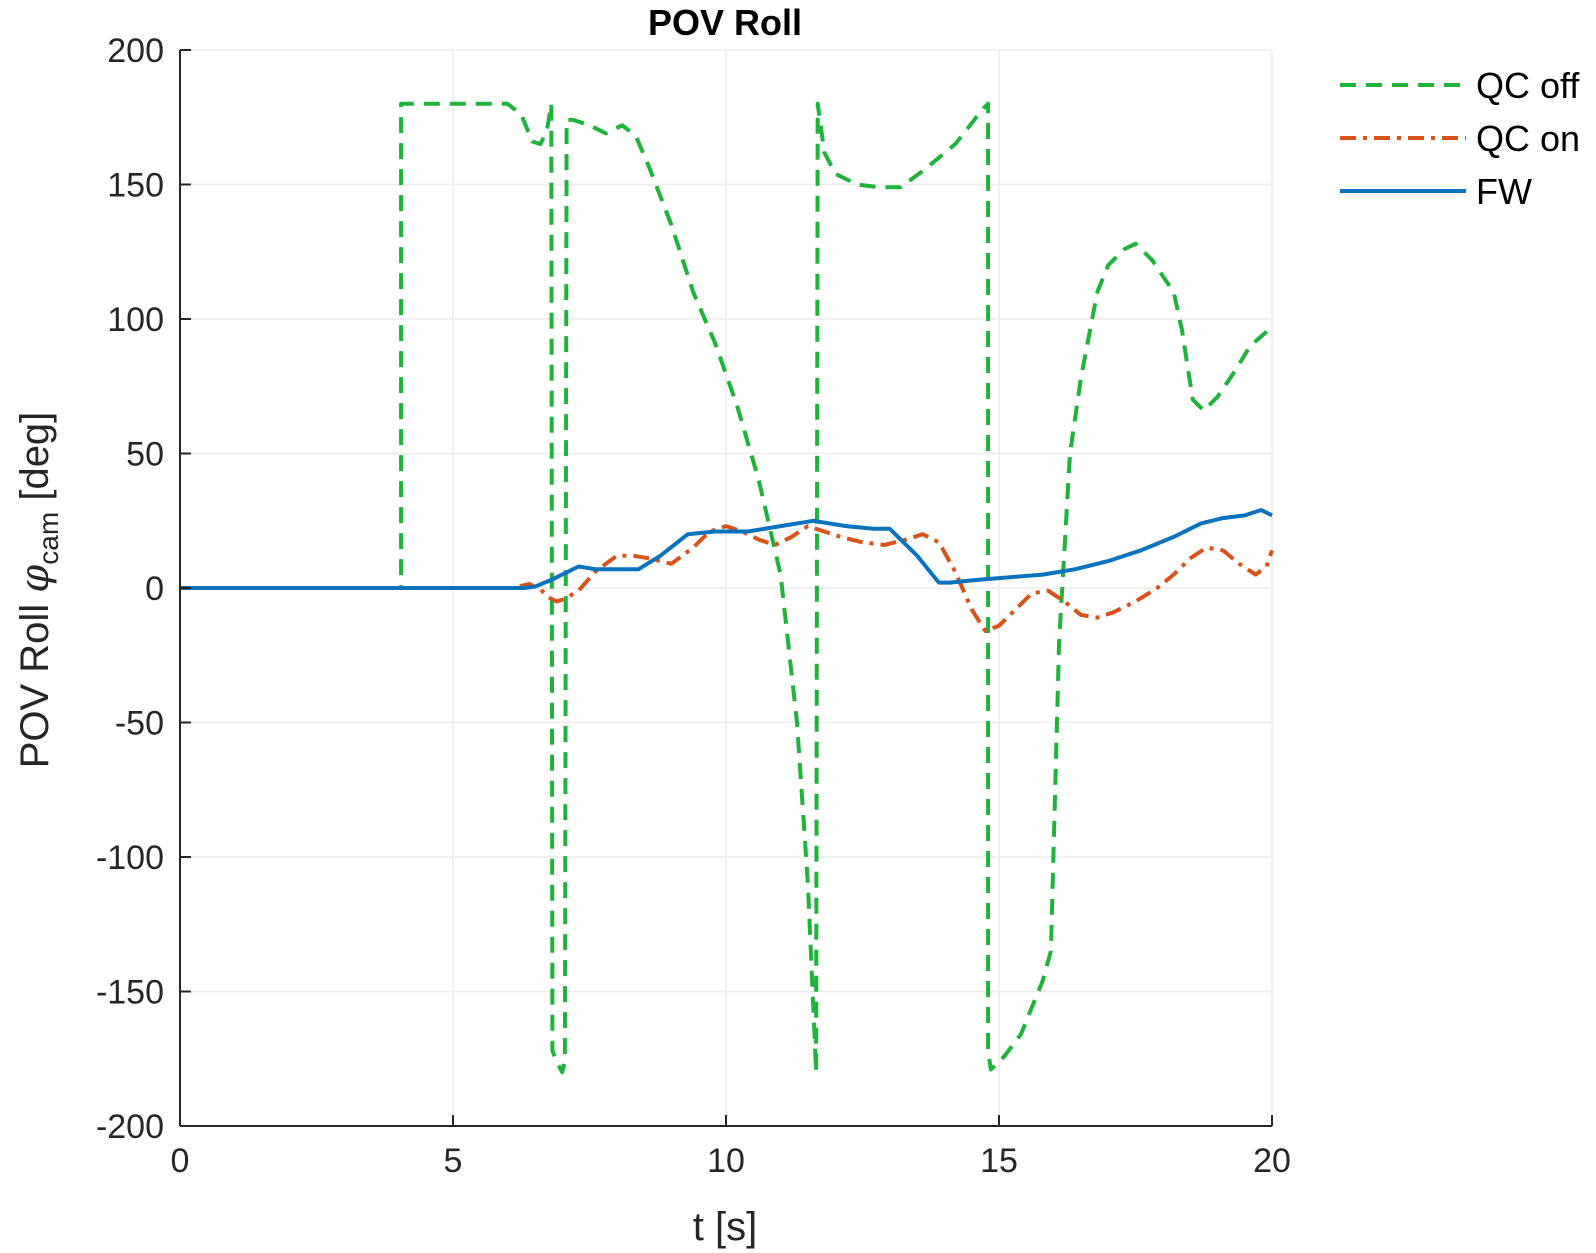 Image resolution: width=1596 pixels, height=1253 pixels. Describe the element at coordinates (999, 1161) in the screenshot. I see `x-tick-label: 15` at that location.